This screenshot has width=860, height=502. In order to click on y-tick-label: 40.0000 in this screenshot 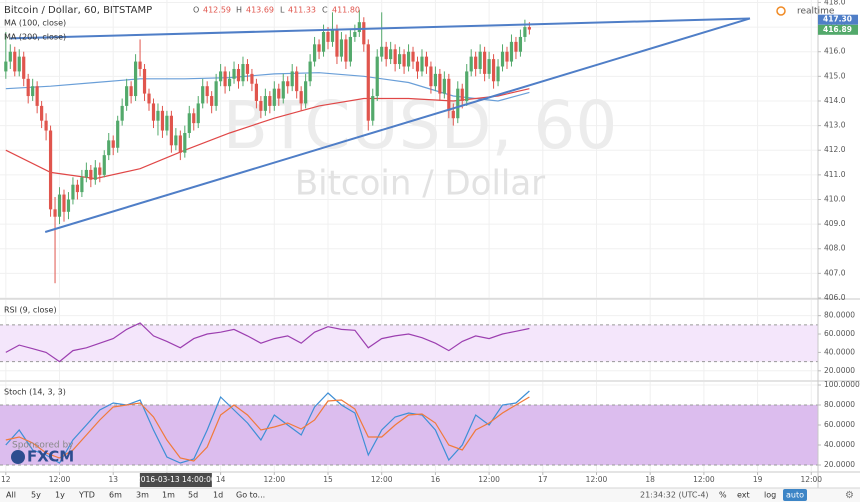, I will do `click(839, 444)`.